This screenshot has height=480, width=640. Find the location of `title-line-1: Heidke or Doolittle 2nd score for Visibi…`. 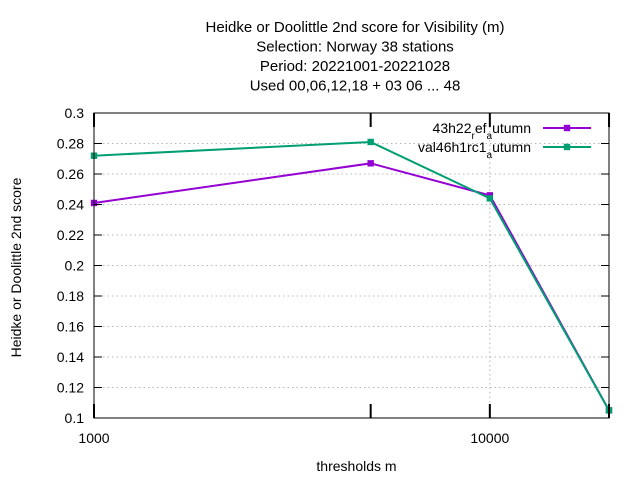

title-line-1: Heidke or Doolittle 2nd score for Visibi… is located at coordinates (355, 27).